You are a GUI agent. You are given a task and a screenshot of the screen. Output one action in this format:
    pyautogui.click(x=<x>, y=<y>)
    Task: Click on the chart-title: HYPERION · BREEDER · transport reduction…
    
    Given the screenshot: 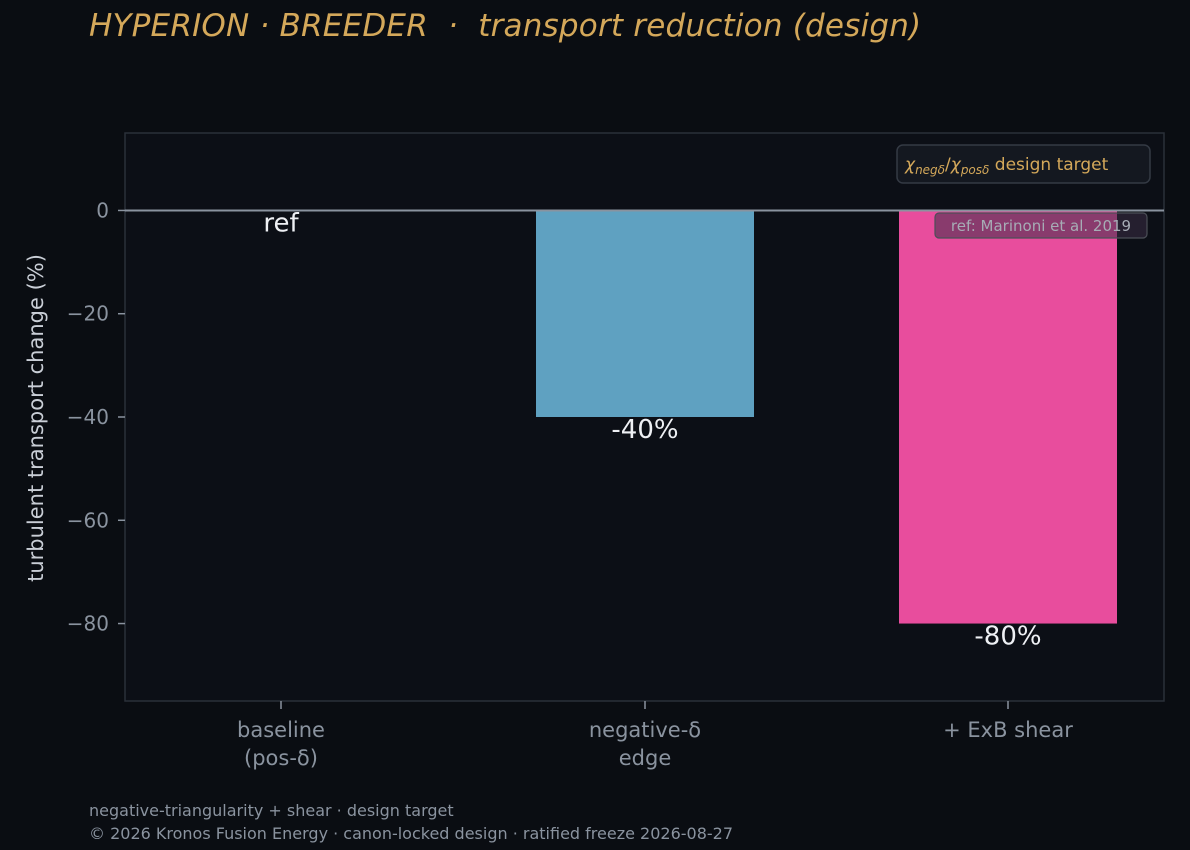 What is the action you would take?
    pyautogui.click(x=505, y=26)
    